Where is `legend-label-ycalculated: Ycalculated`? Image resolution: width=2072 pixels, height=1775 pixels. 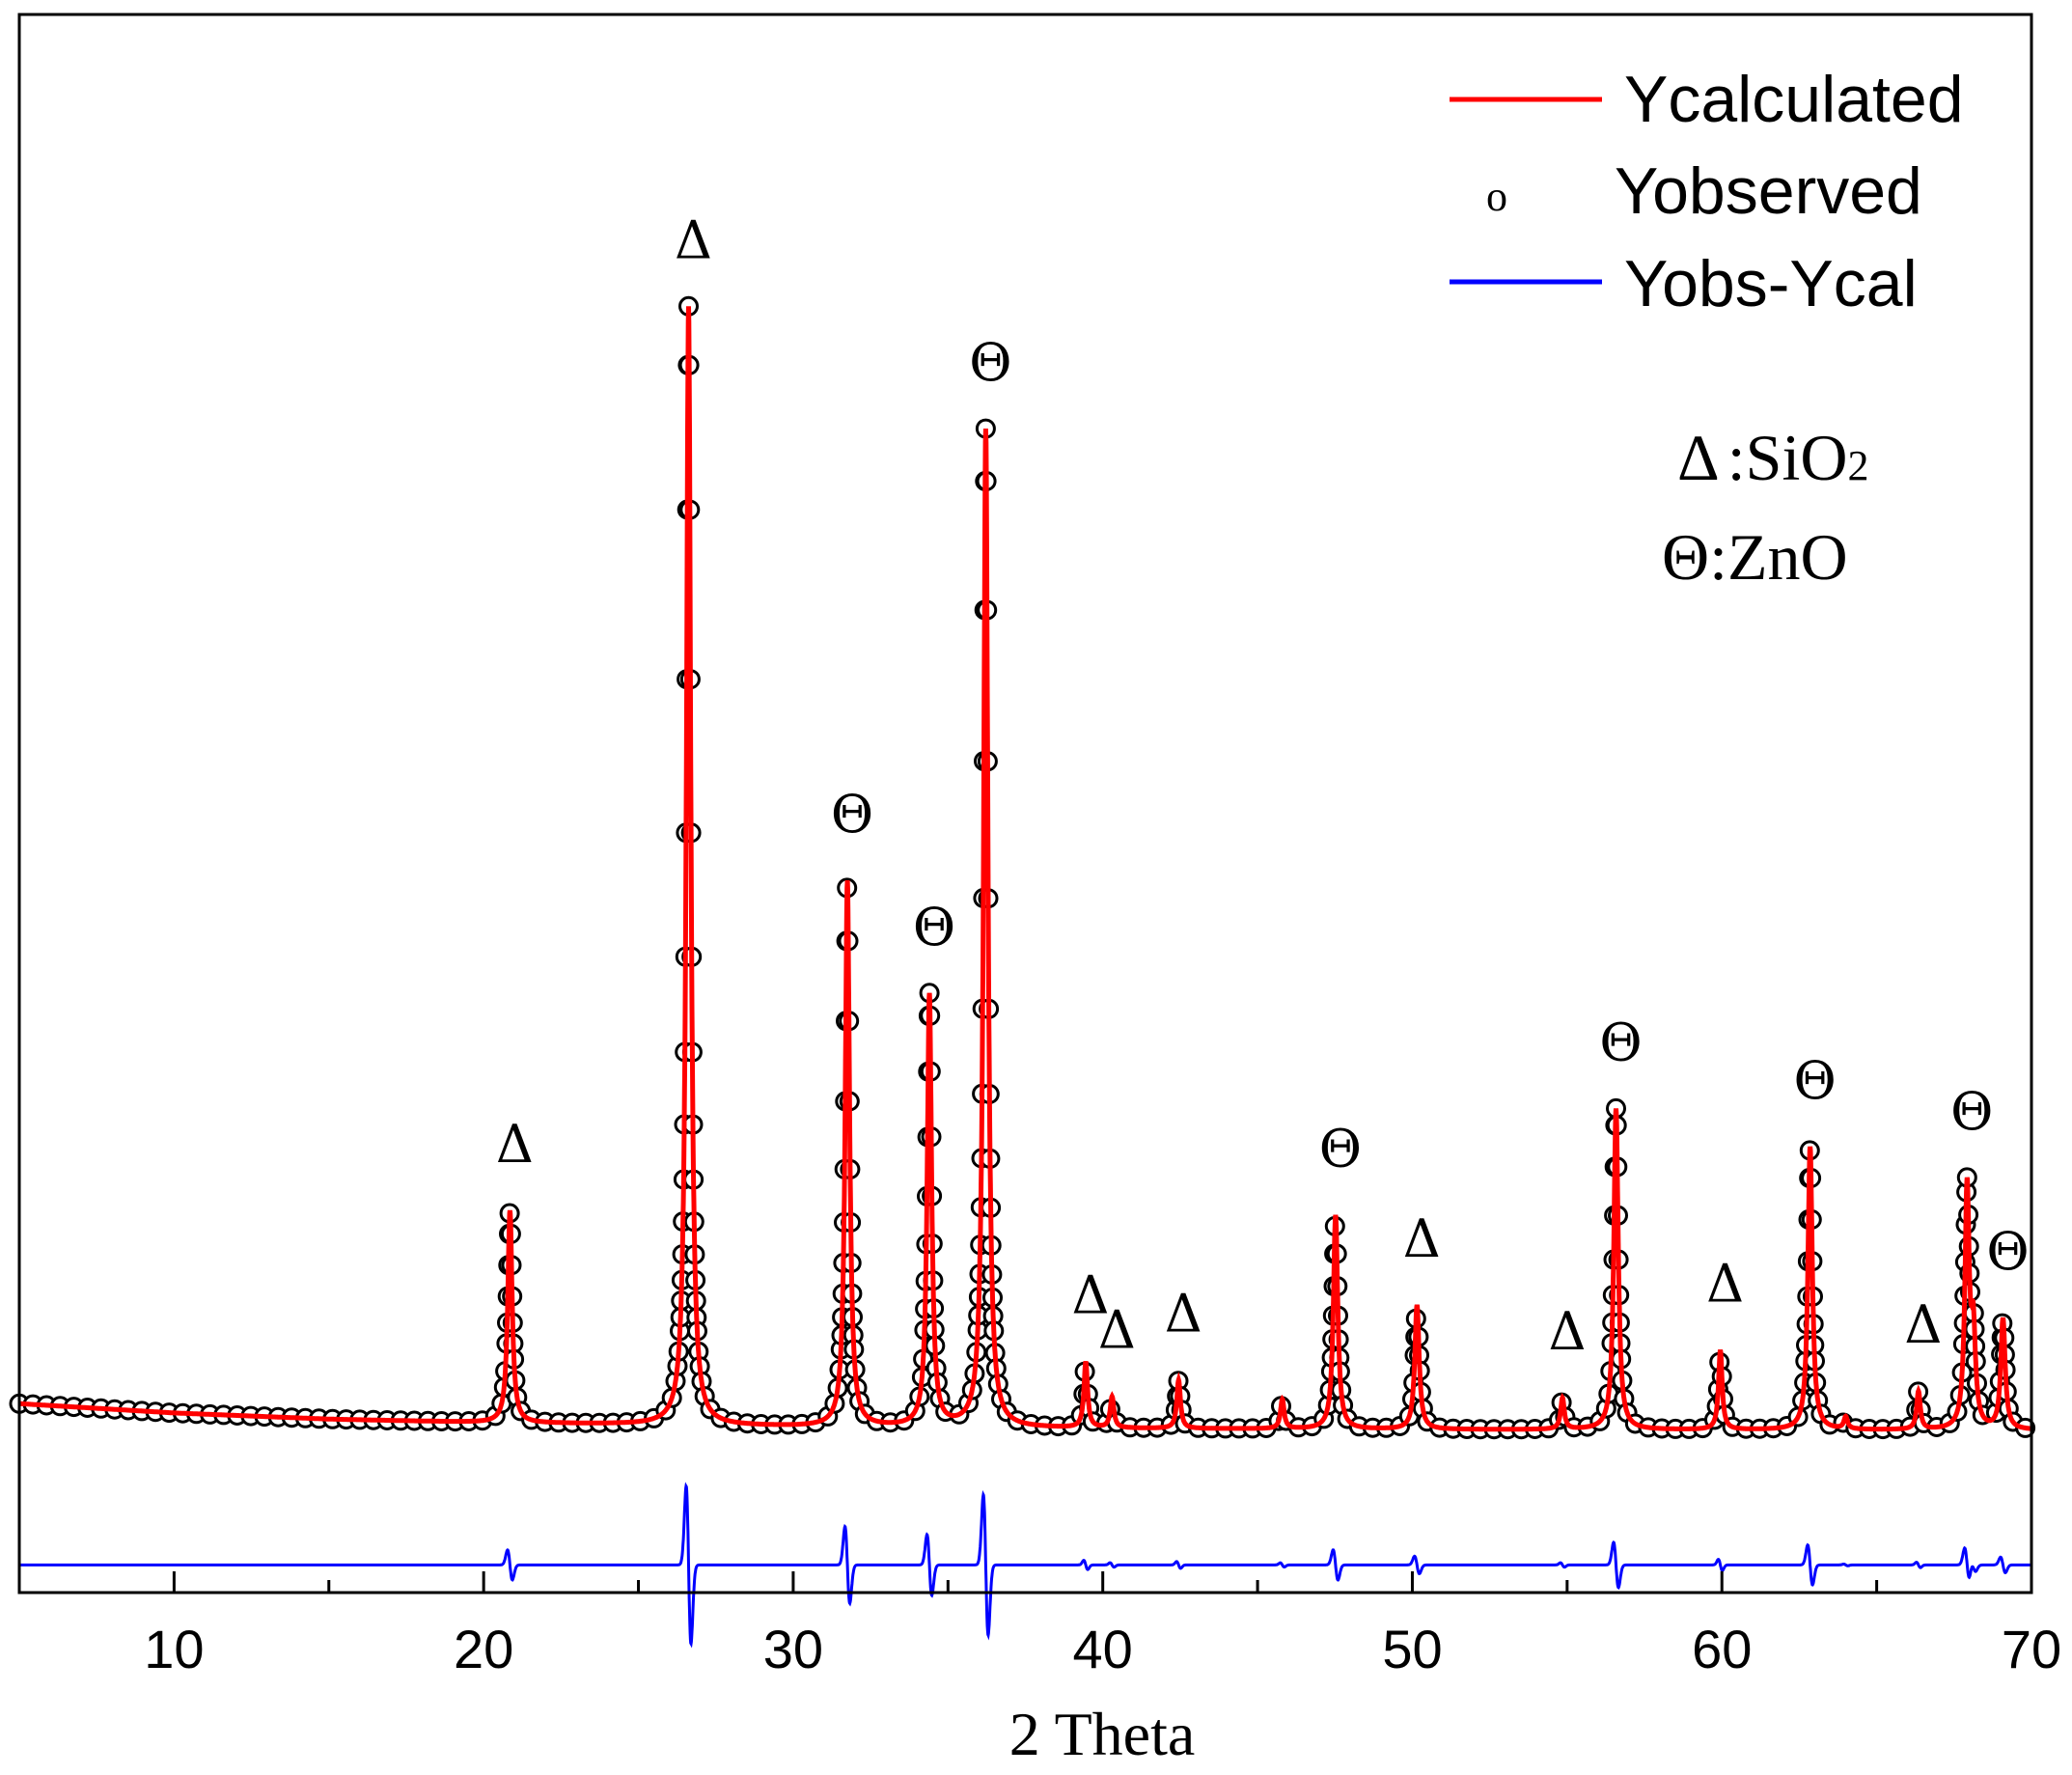
legend-label-ycalculated: Ycalculated is located at coordinates (1794, 99).